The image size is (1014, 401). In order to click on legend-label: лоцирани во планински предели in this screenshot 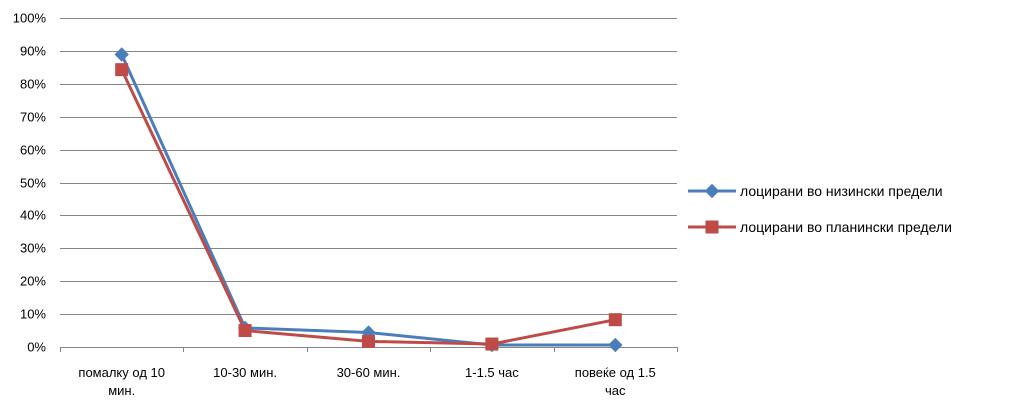, I will do `click(846, 227)`.